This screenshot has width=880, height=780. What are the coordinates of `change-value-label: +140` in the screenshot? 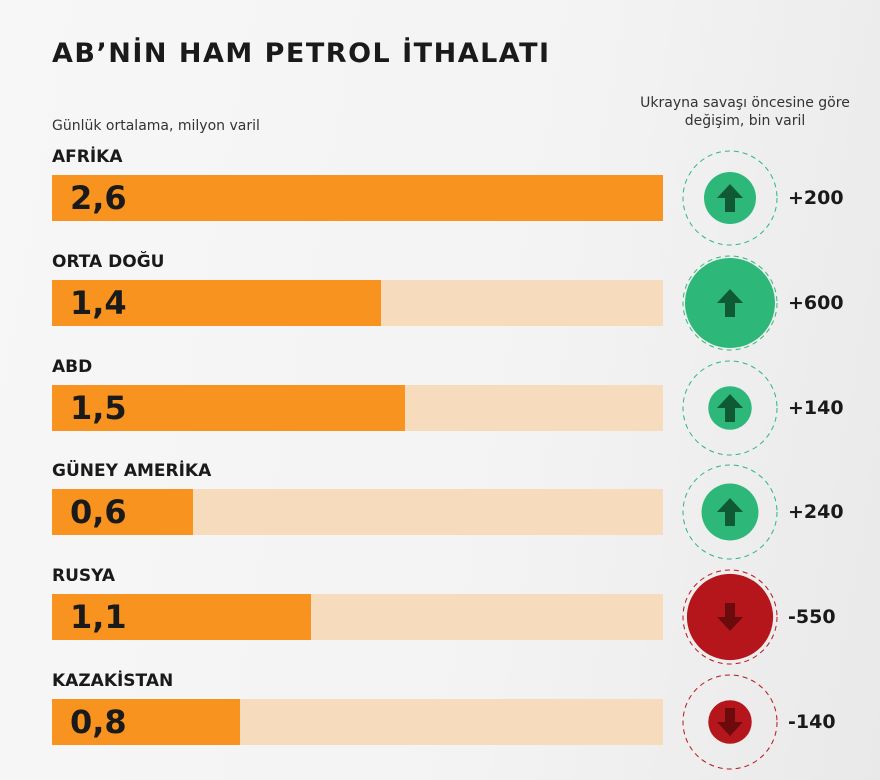 It's located at (816, 407).